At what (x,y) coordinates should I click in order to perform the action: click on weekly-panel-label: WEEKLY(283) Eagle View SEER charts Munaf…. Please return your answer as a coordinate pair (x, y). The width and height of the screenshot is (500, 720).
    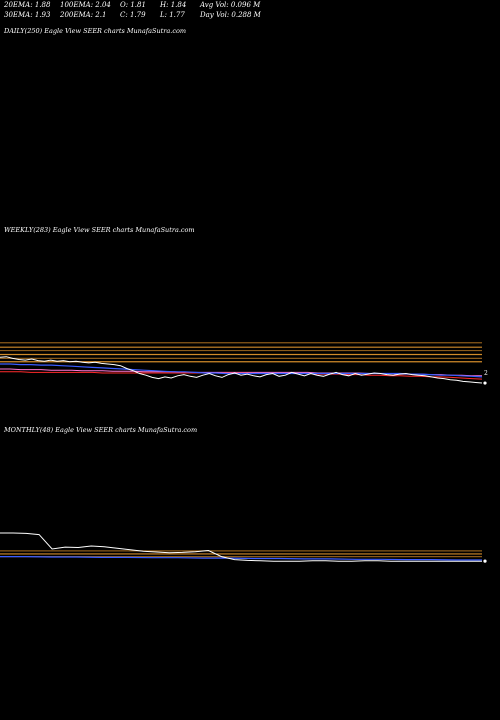
    Looking at the image, I should click on (99, 230).